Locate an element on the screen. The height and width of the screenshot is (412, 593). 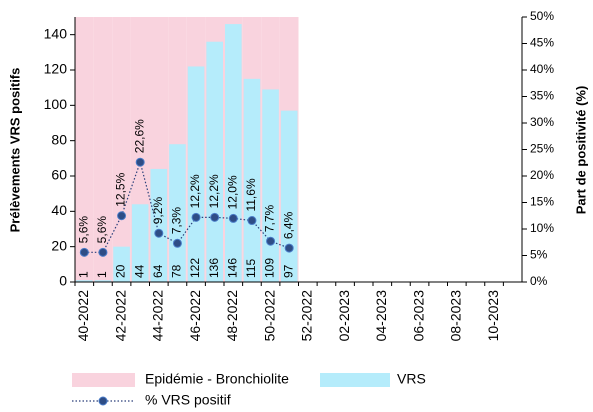
line-value-label: 11,6% is located at coordinates (251, 194).